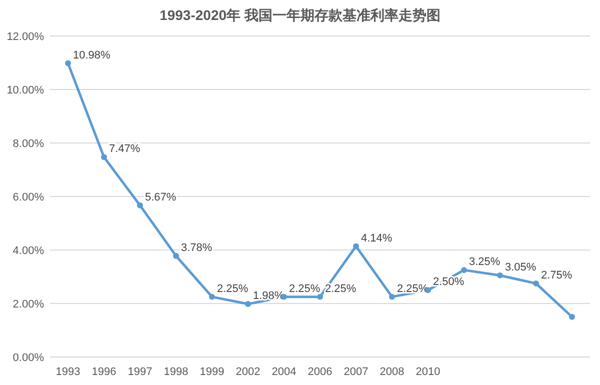 The height and width of the screenshot is (385, 600). I want to click on data-label: 3.25%, so click(484, 262).